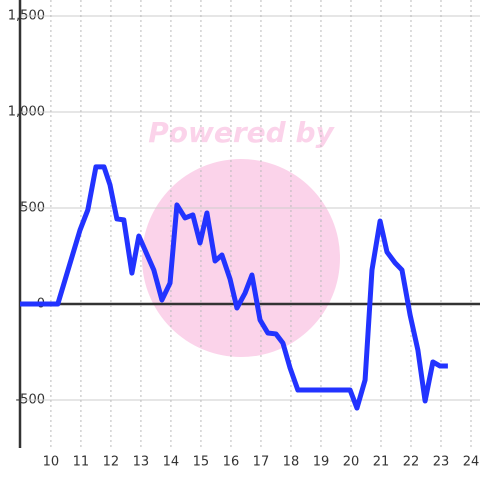  I want to click on x-tick-label: 10, so click(51, 462).